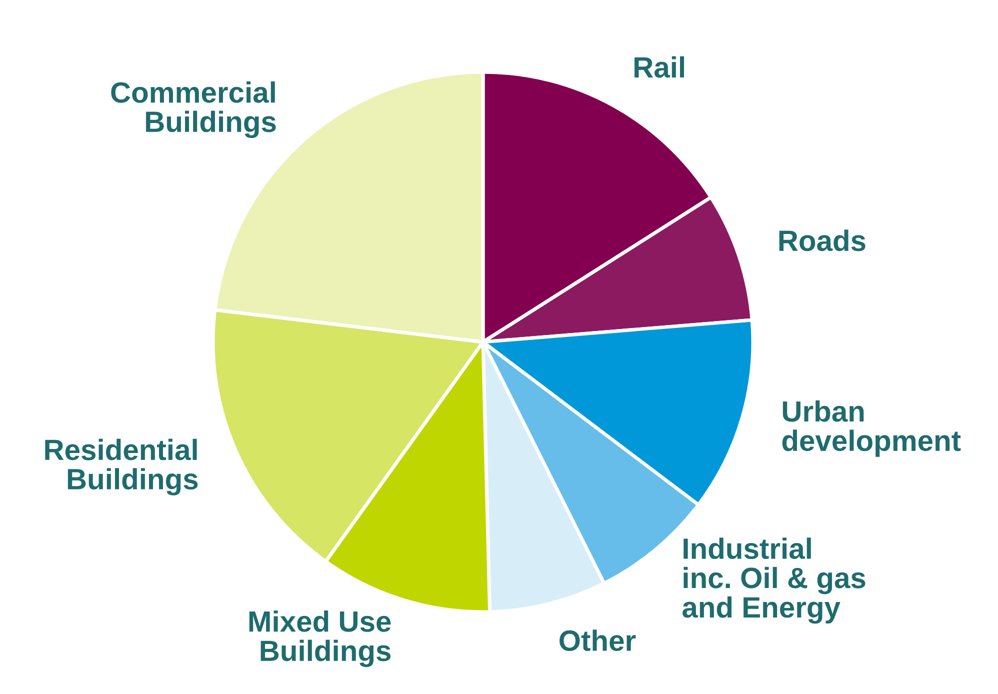 This screenshot has height=694, width=998. What do you see at coordinates (822, 241) in the screenshot?
I see `slice-label: Roads` at bounding box center [822, 241].